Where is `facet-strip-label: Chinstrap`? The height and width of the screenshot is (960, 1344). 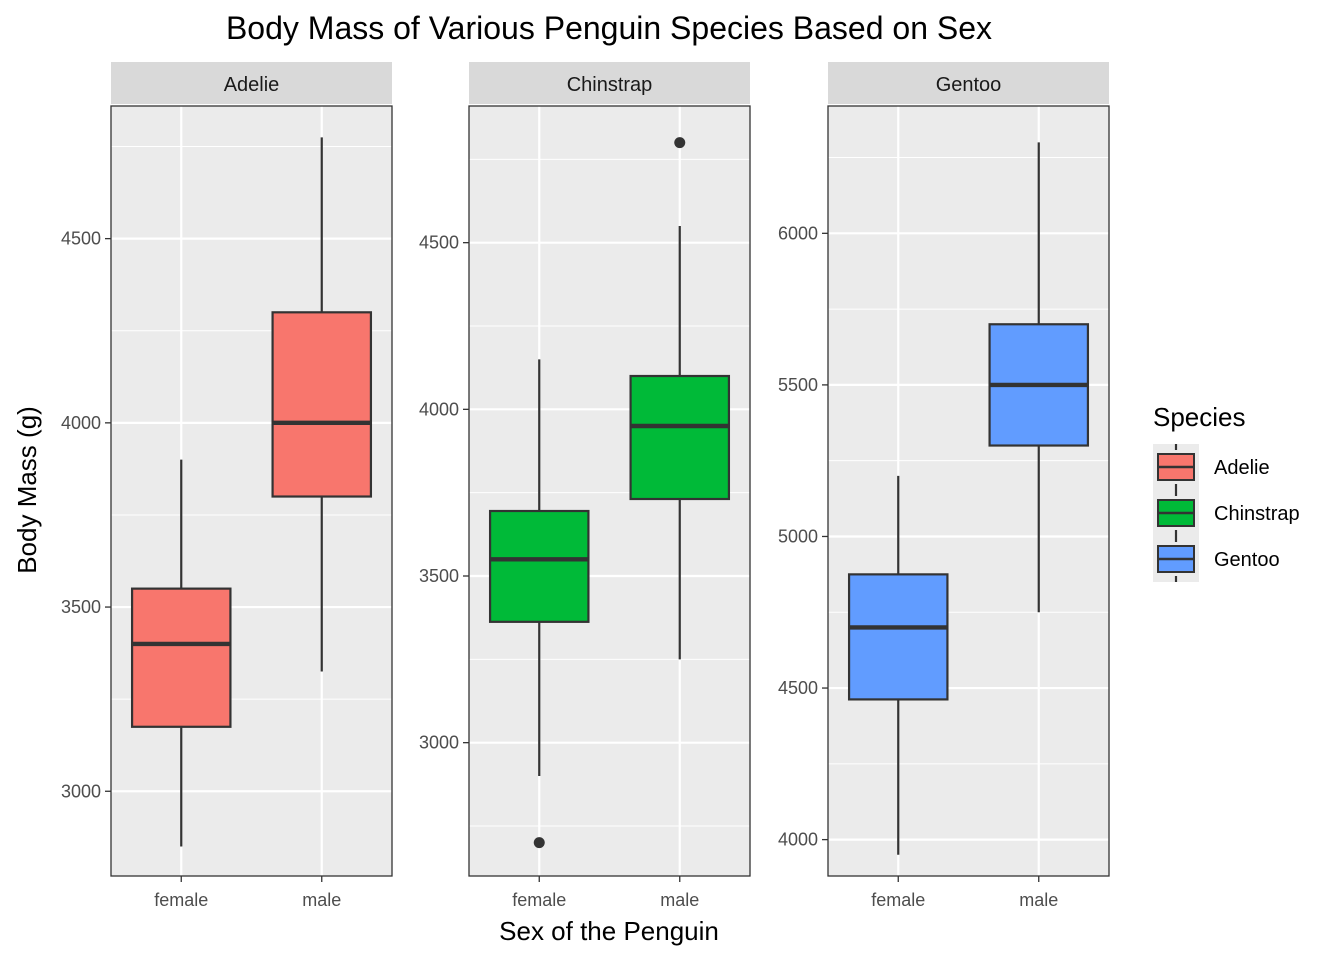 facet-strip-label: Chinstrap is located at coordinates (610, 85).